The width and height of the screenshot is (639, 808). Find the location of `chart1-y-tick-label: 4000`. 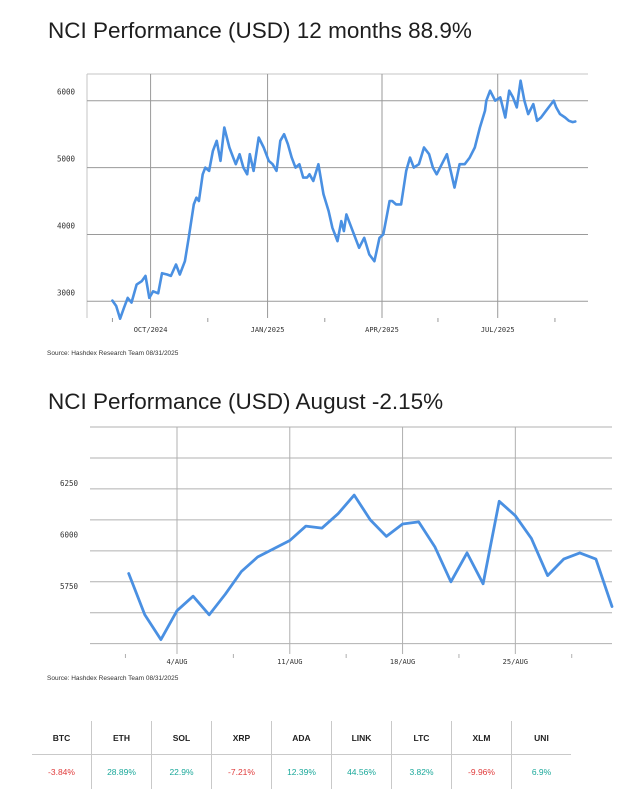

chart1-y-tick-label: 4000 is located at coordinates (66, 225).